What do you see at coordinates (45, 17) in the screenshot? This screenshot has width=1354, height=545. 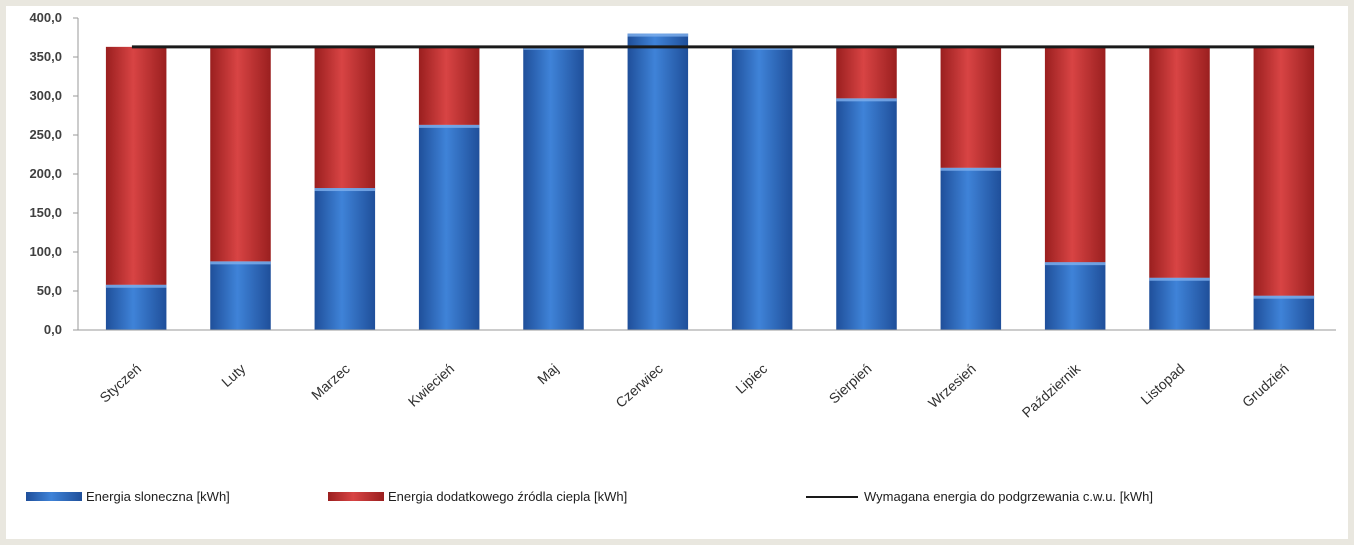 I see `y-tick-label: 400,0` at bounding box center [45, 17].